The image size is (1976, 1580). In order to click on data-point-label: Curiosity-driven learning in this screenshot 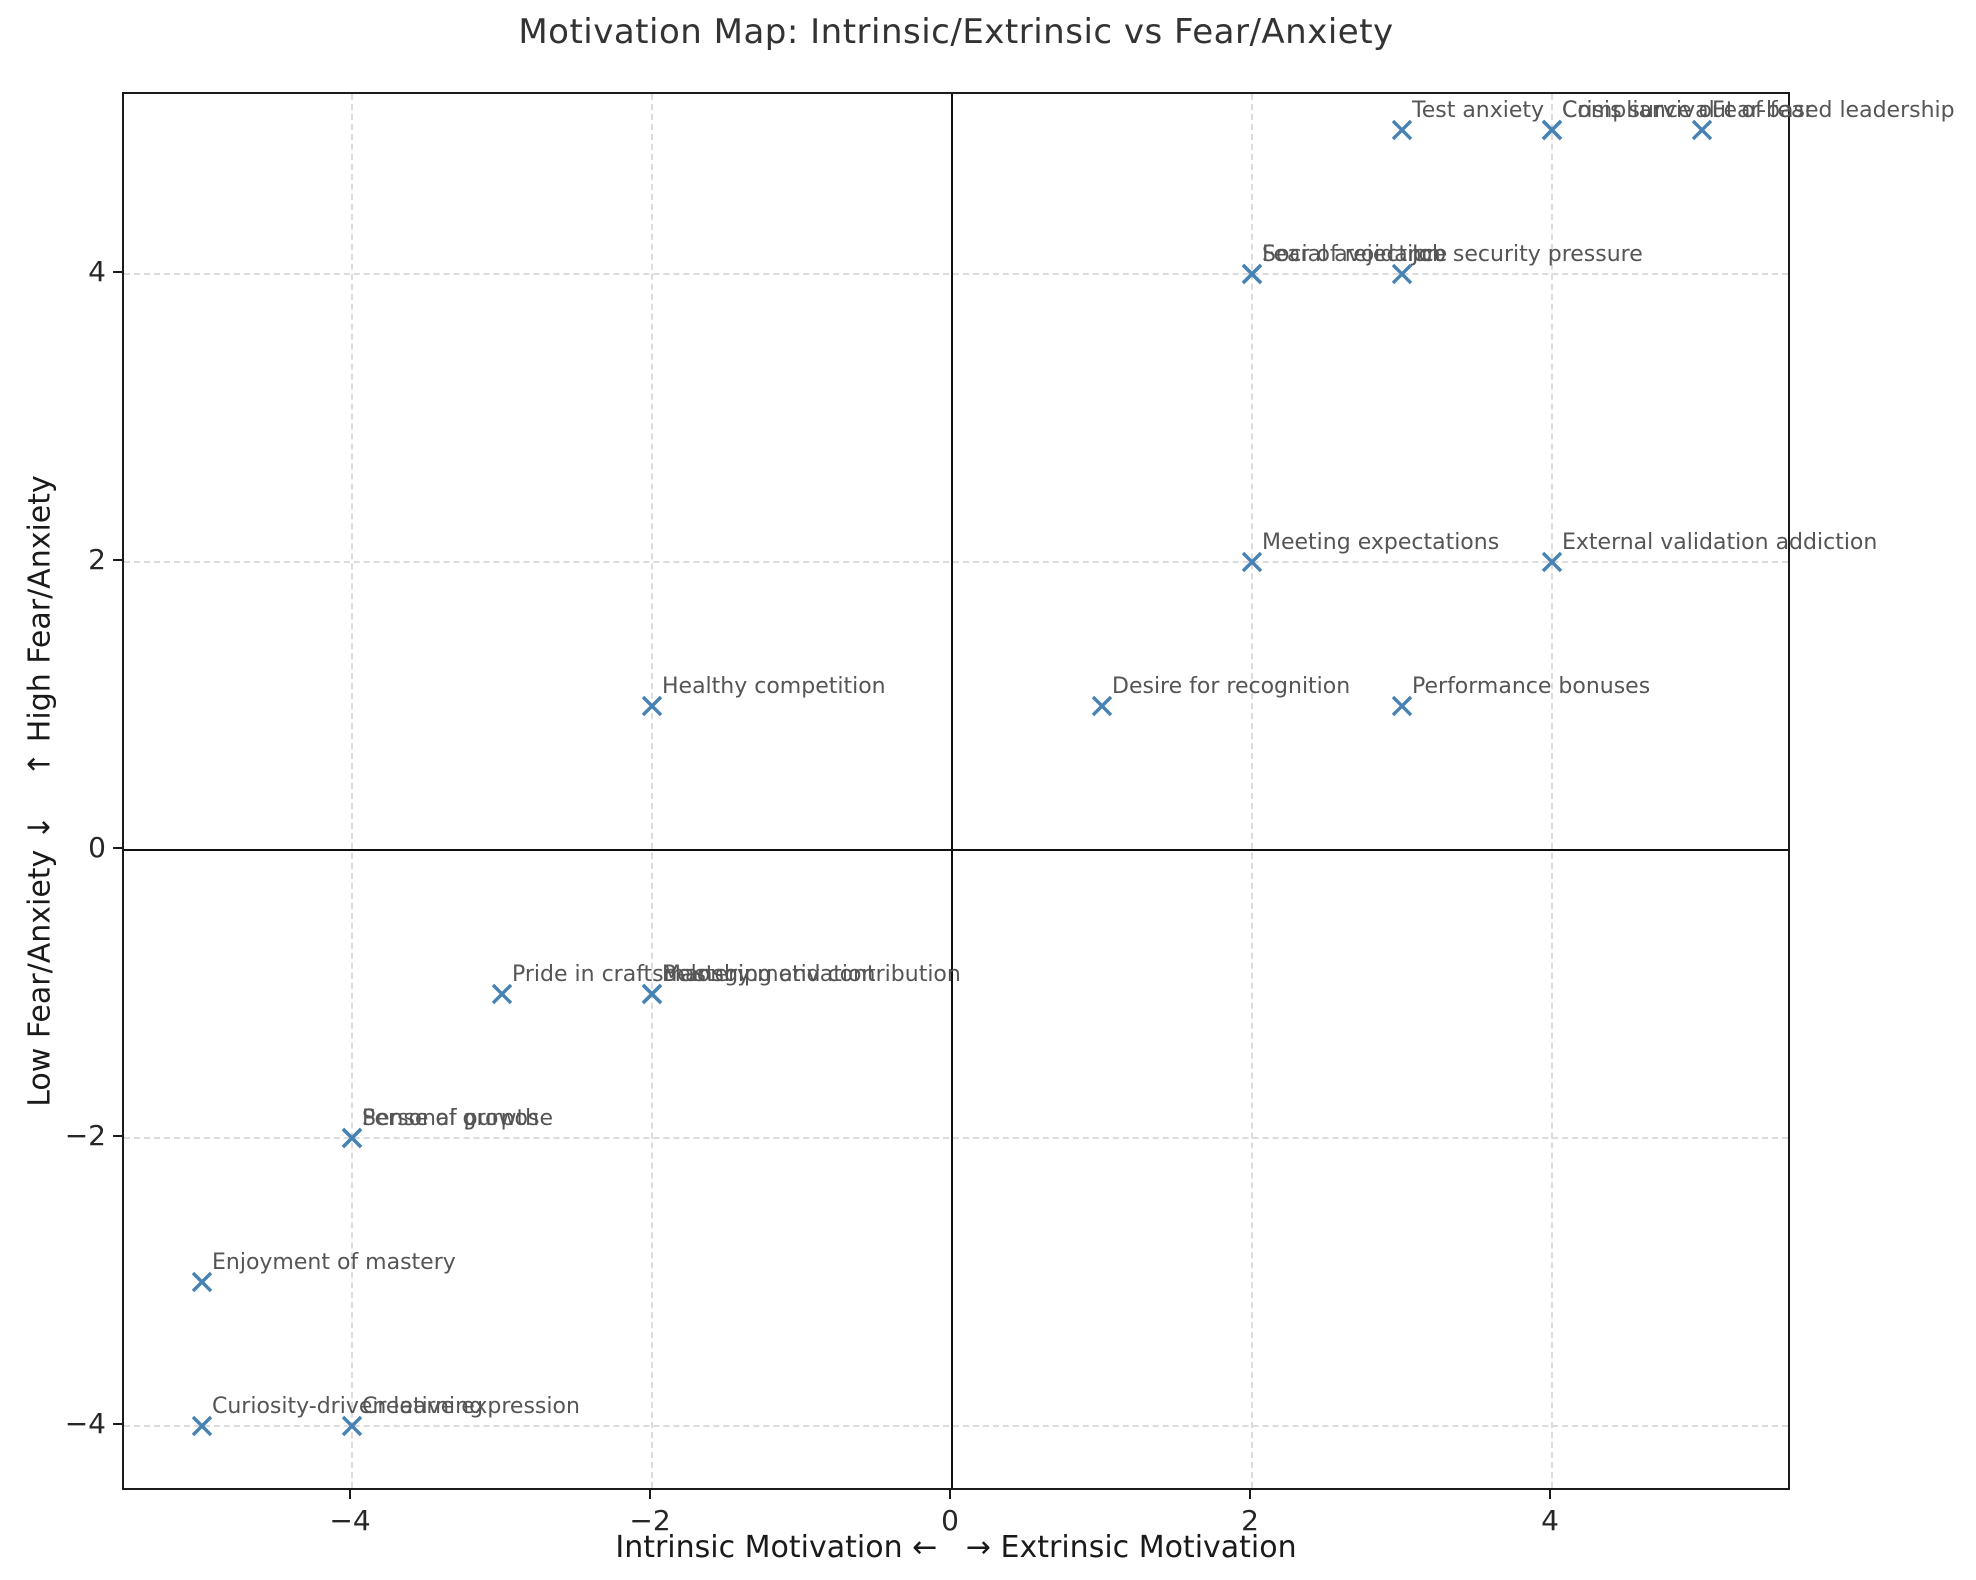, I will do `click(348, 1406)`.